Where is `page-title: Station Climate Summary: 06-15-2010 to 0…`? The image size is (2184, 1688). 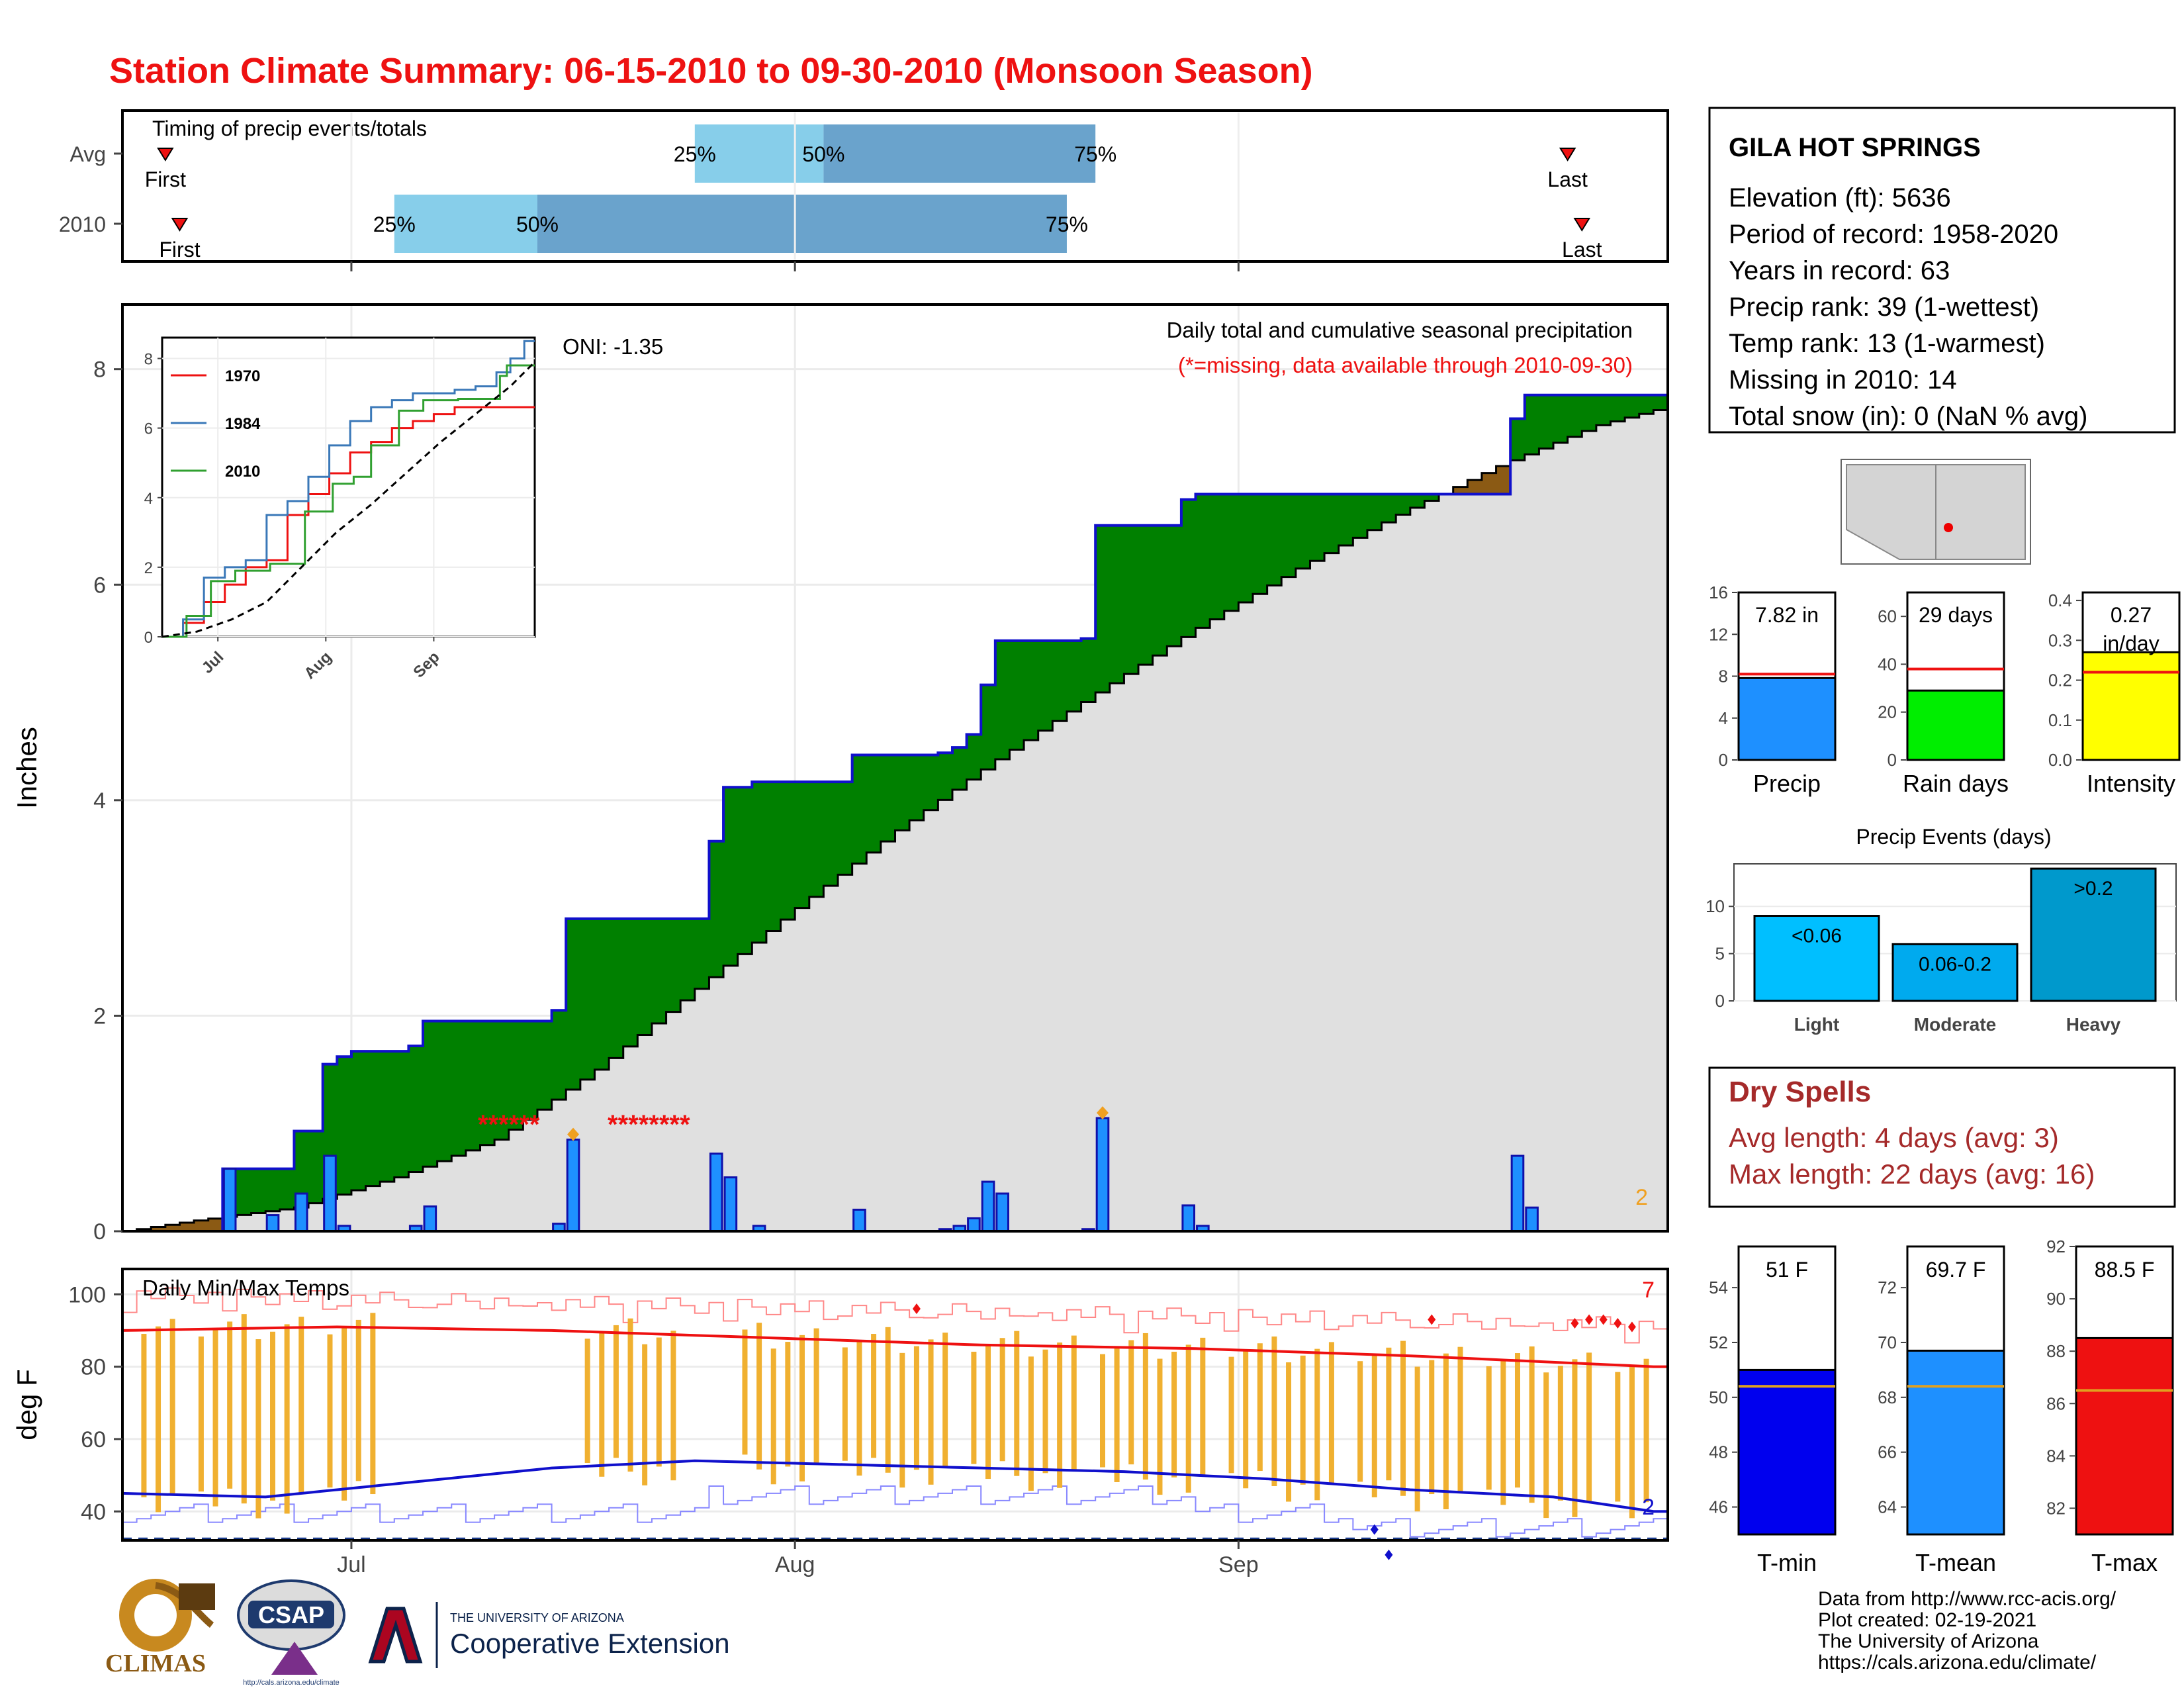 page-title: Station Climate Summary: 06-15-2010 to 0… is located at coordinates (711, 71).